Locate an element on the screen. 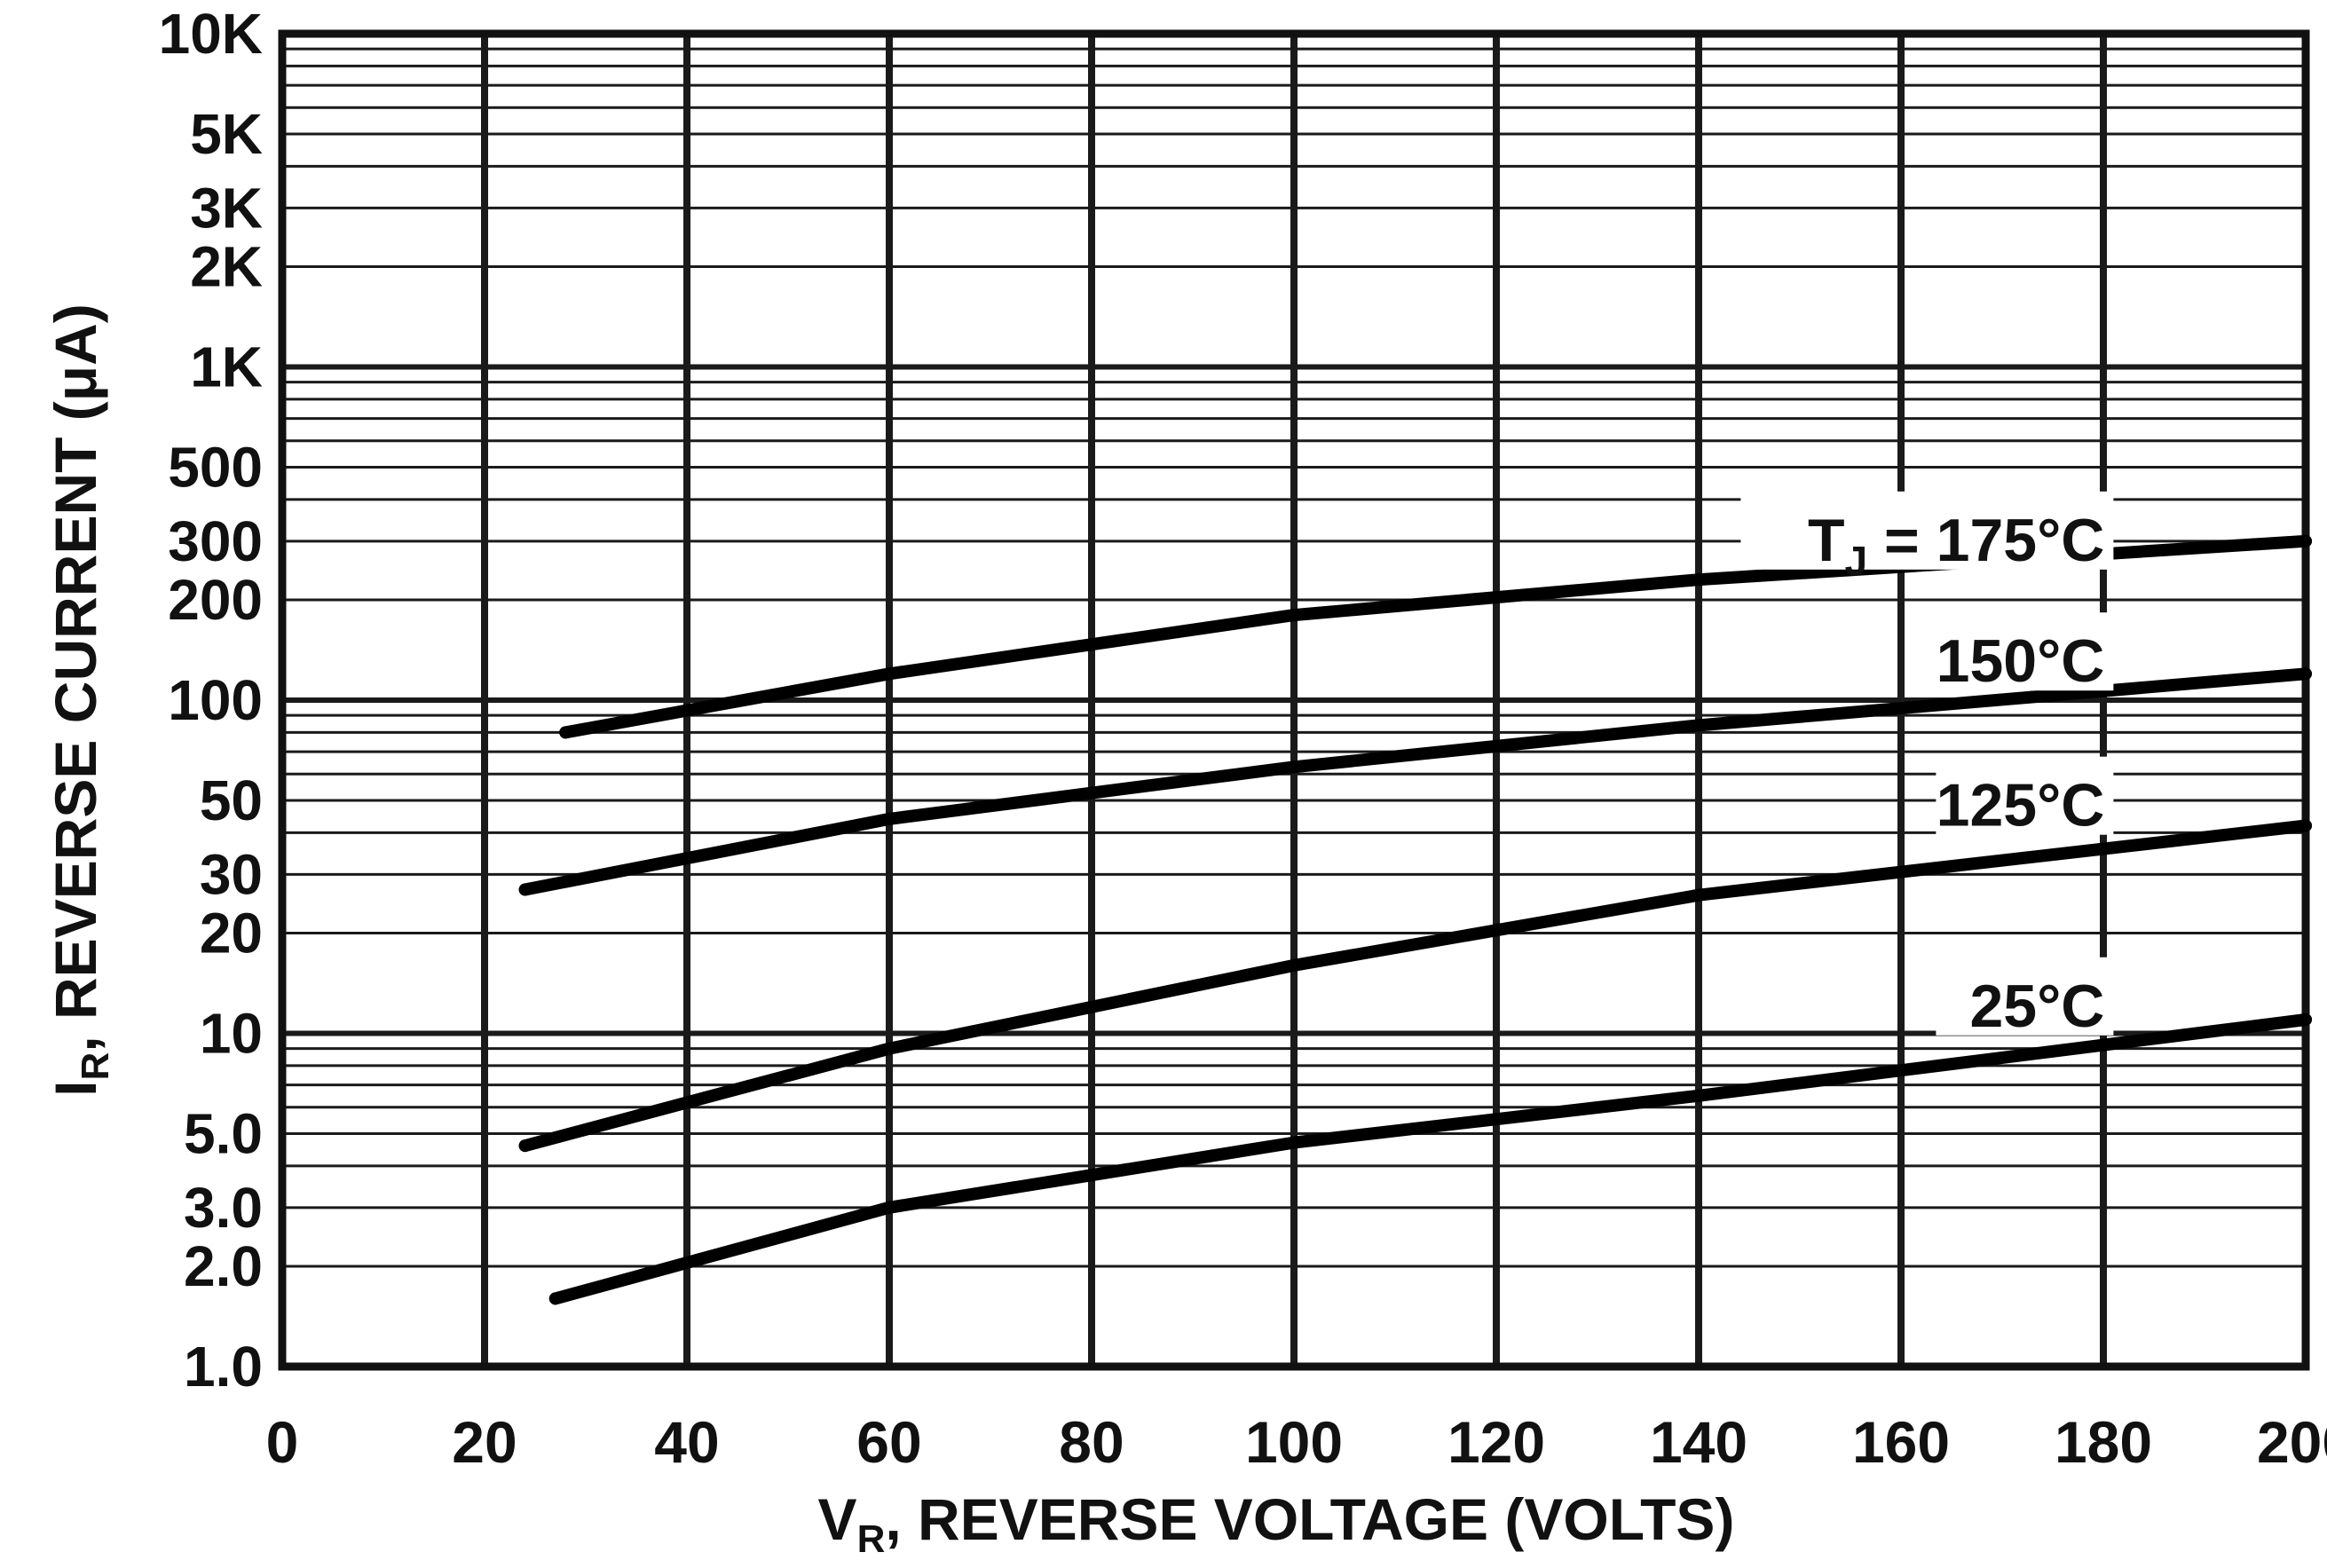 The width and height of the screenshot is (2327, 1568). series-label-main: 25°C is located at coordinates (2036, 1007).